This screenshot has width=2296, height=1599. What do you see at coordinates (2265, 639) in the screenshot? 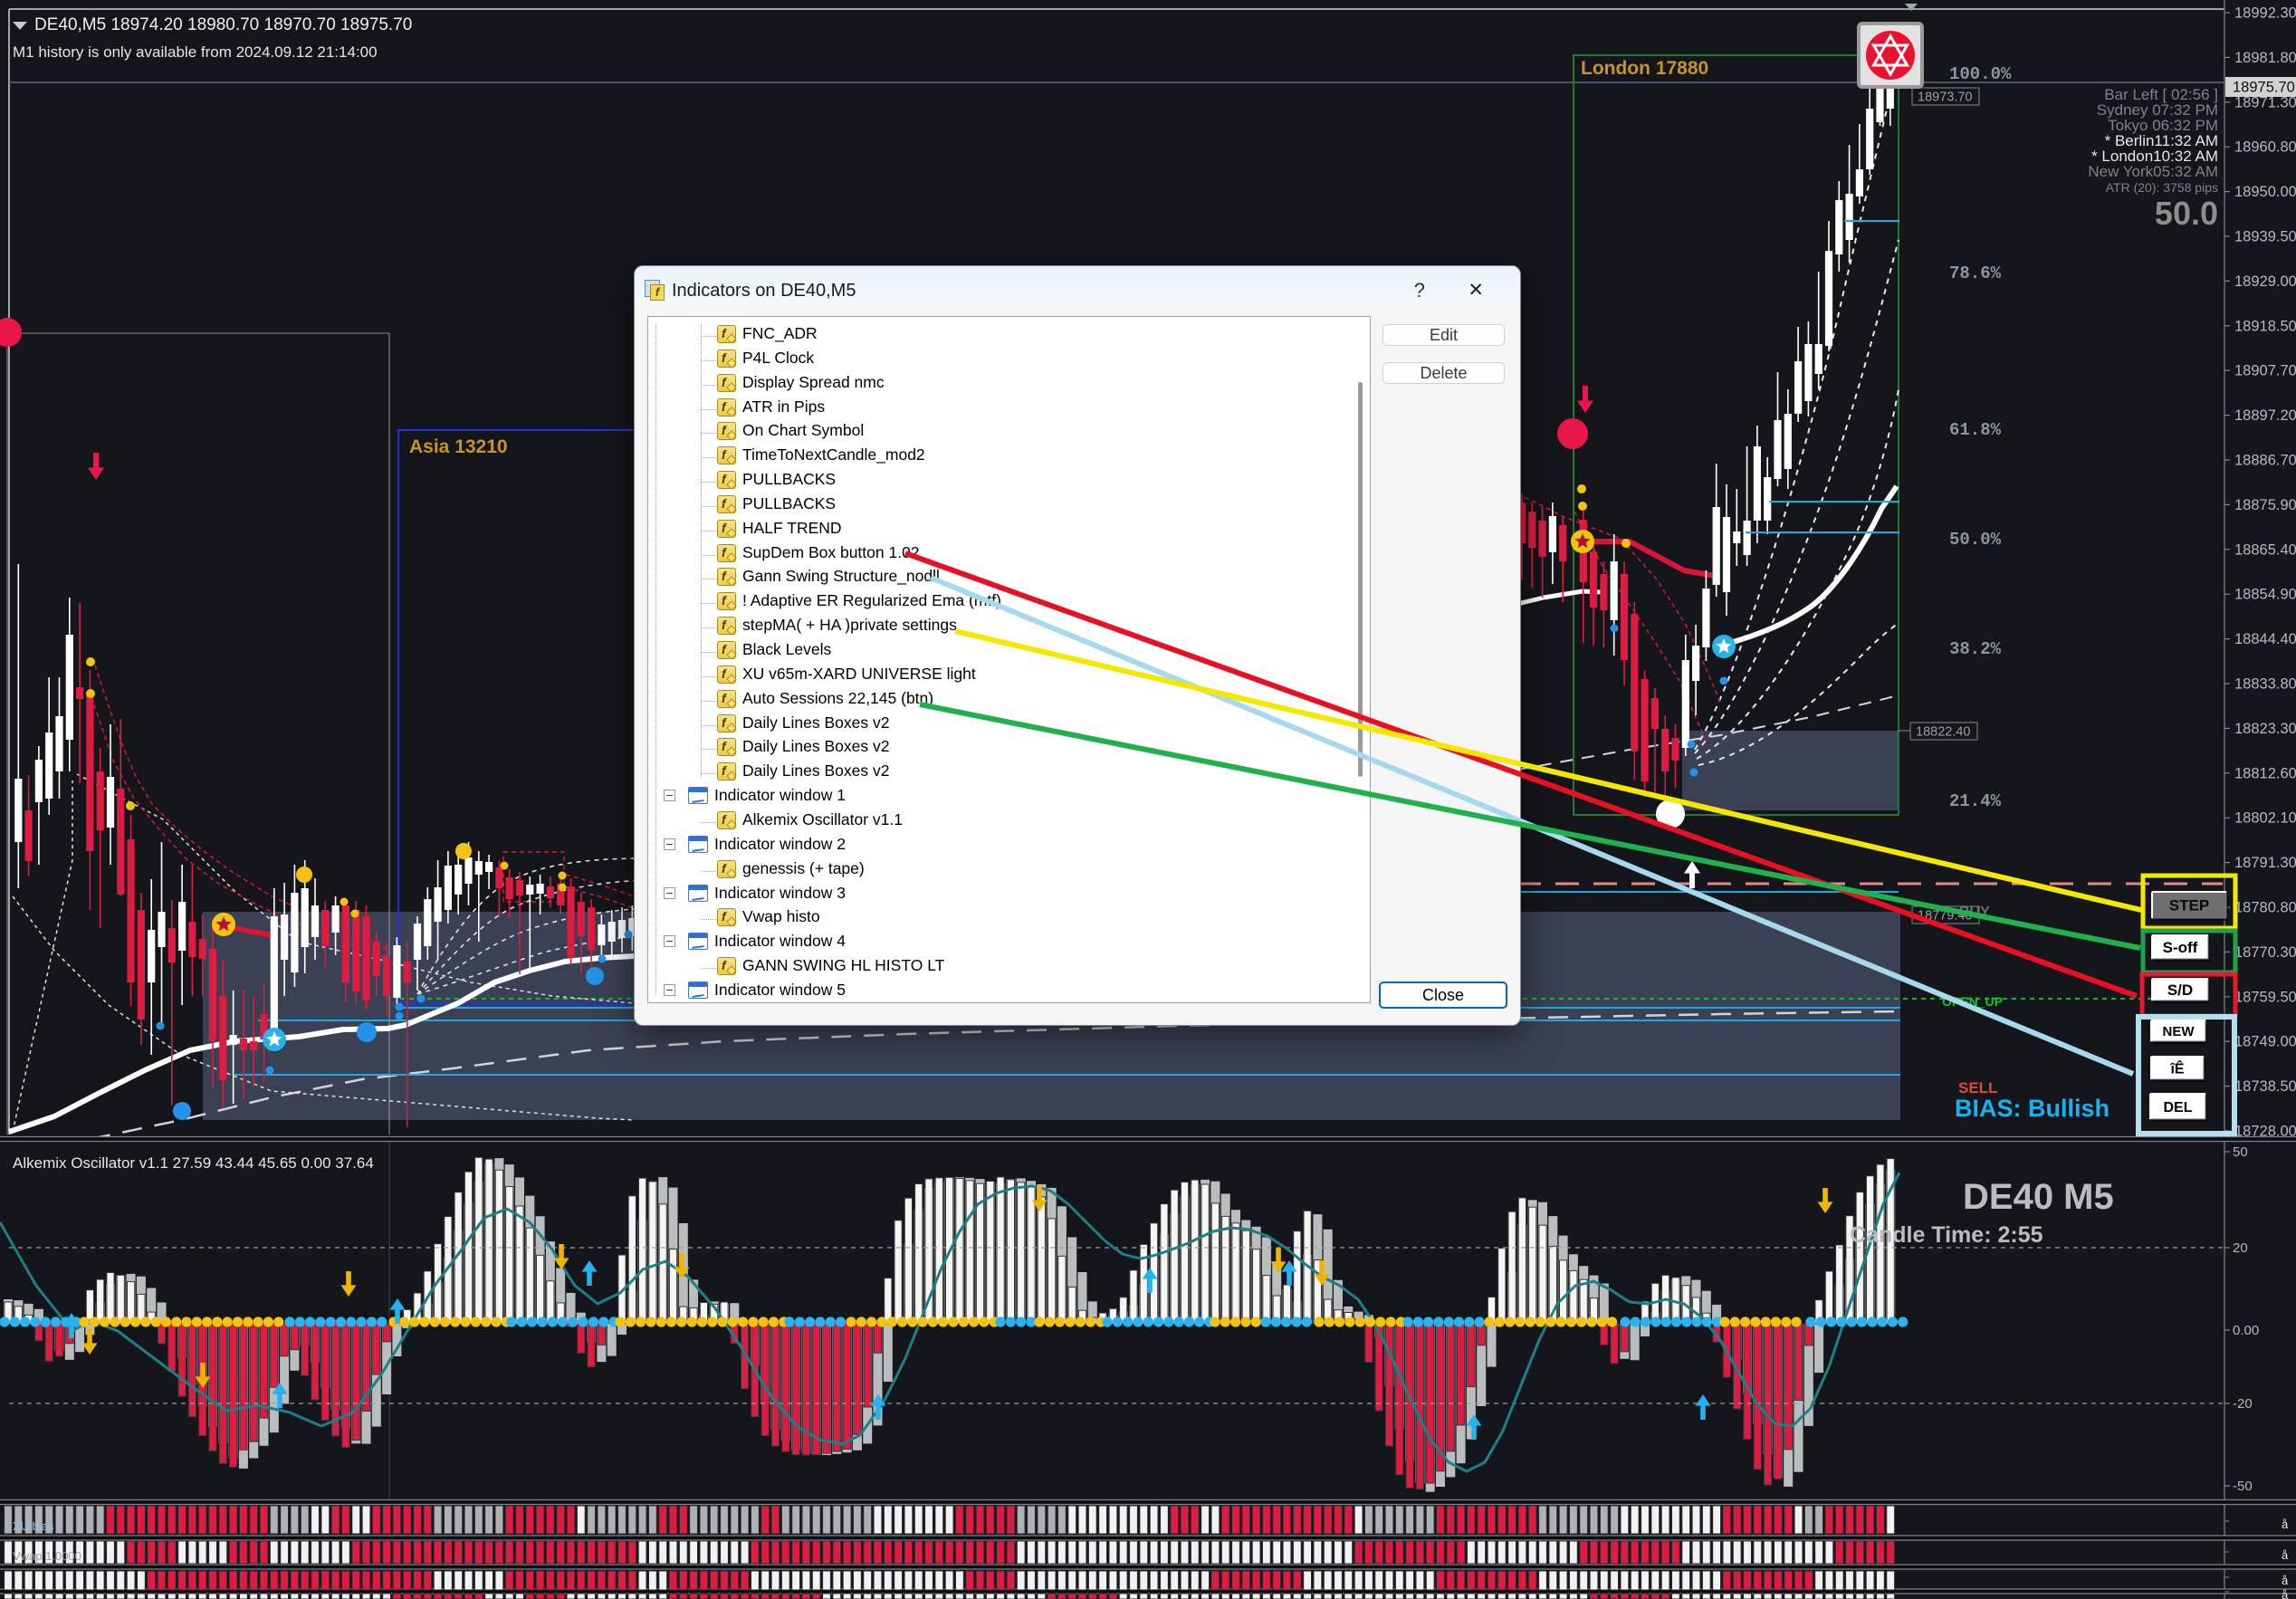
I see `svg-text: 18844.40` at bounding box center [2265, 639].